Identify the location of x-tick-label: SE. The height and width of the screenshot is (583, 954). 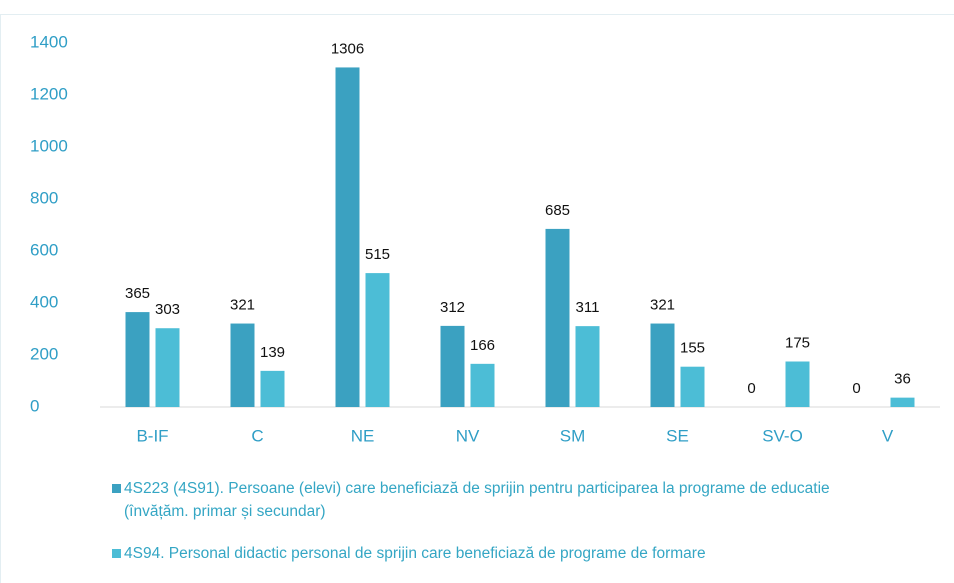
(677, 435).